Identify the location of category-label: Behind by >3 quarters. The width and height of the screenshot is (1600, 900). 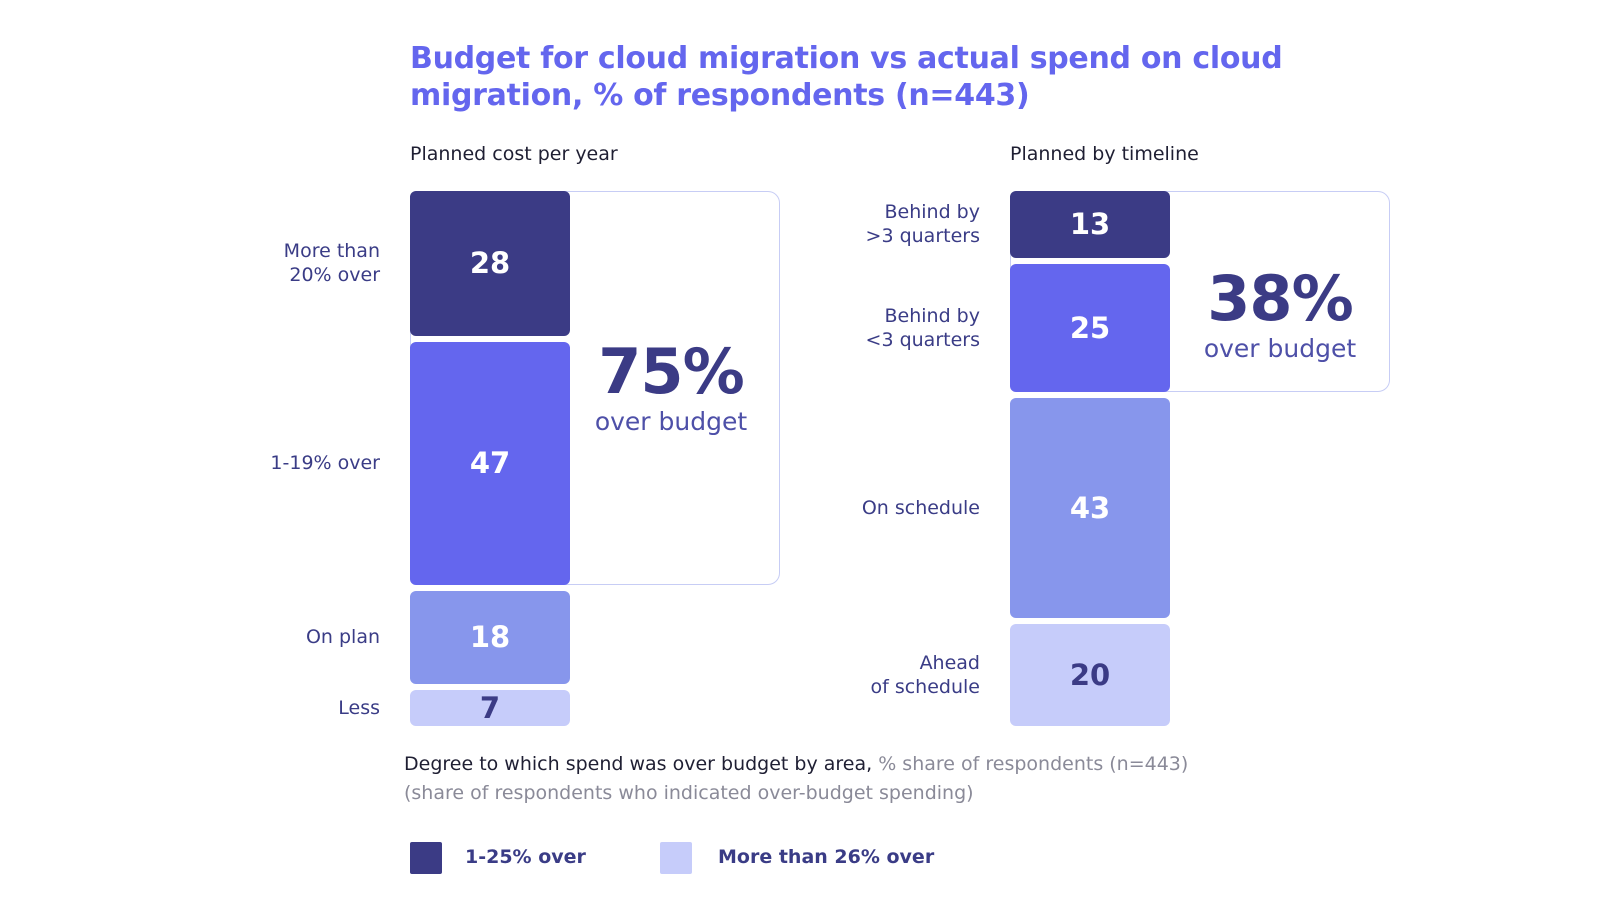
(923, 224).